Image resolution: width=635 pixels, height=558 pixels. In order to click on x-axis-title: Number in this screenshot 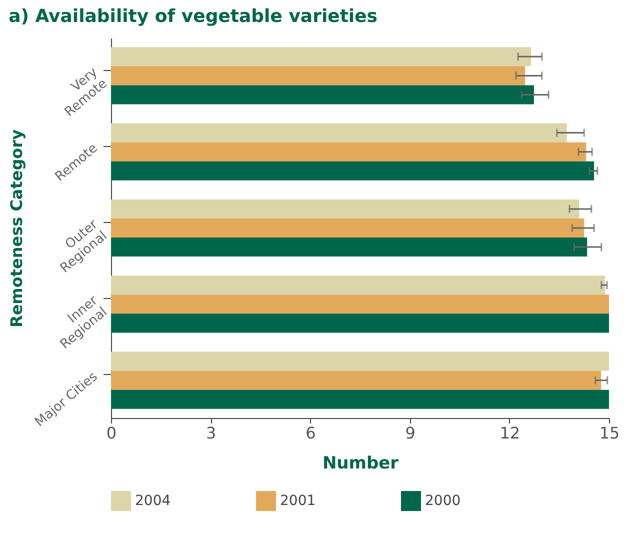, I will do `click(361, 464)`.